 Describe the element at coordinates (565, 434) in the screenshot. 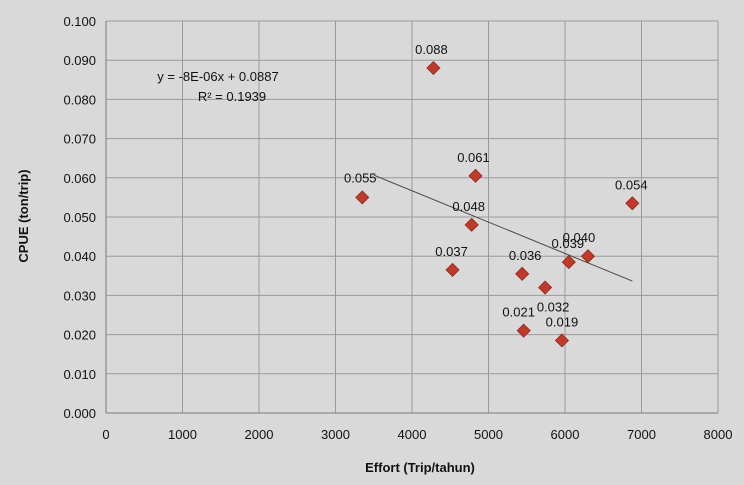

I see `x-tick-label: 6000` at that location.